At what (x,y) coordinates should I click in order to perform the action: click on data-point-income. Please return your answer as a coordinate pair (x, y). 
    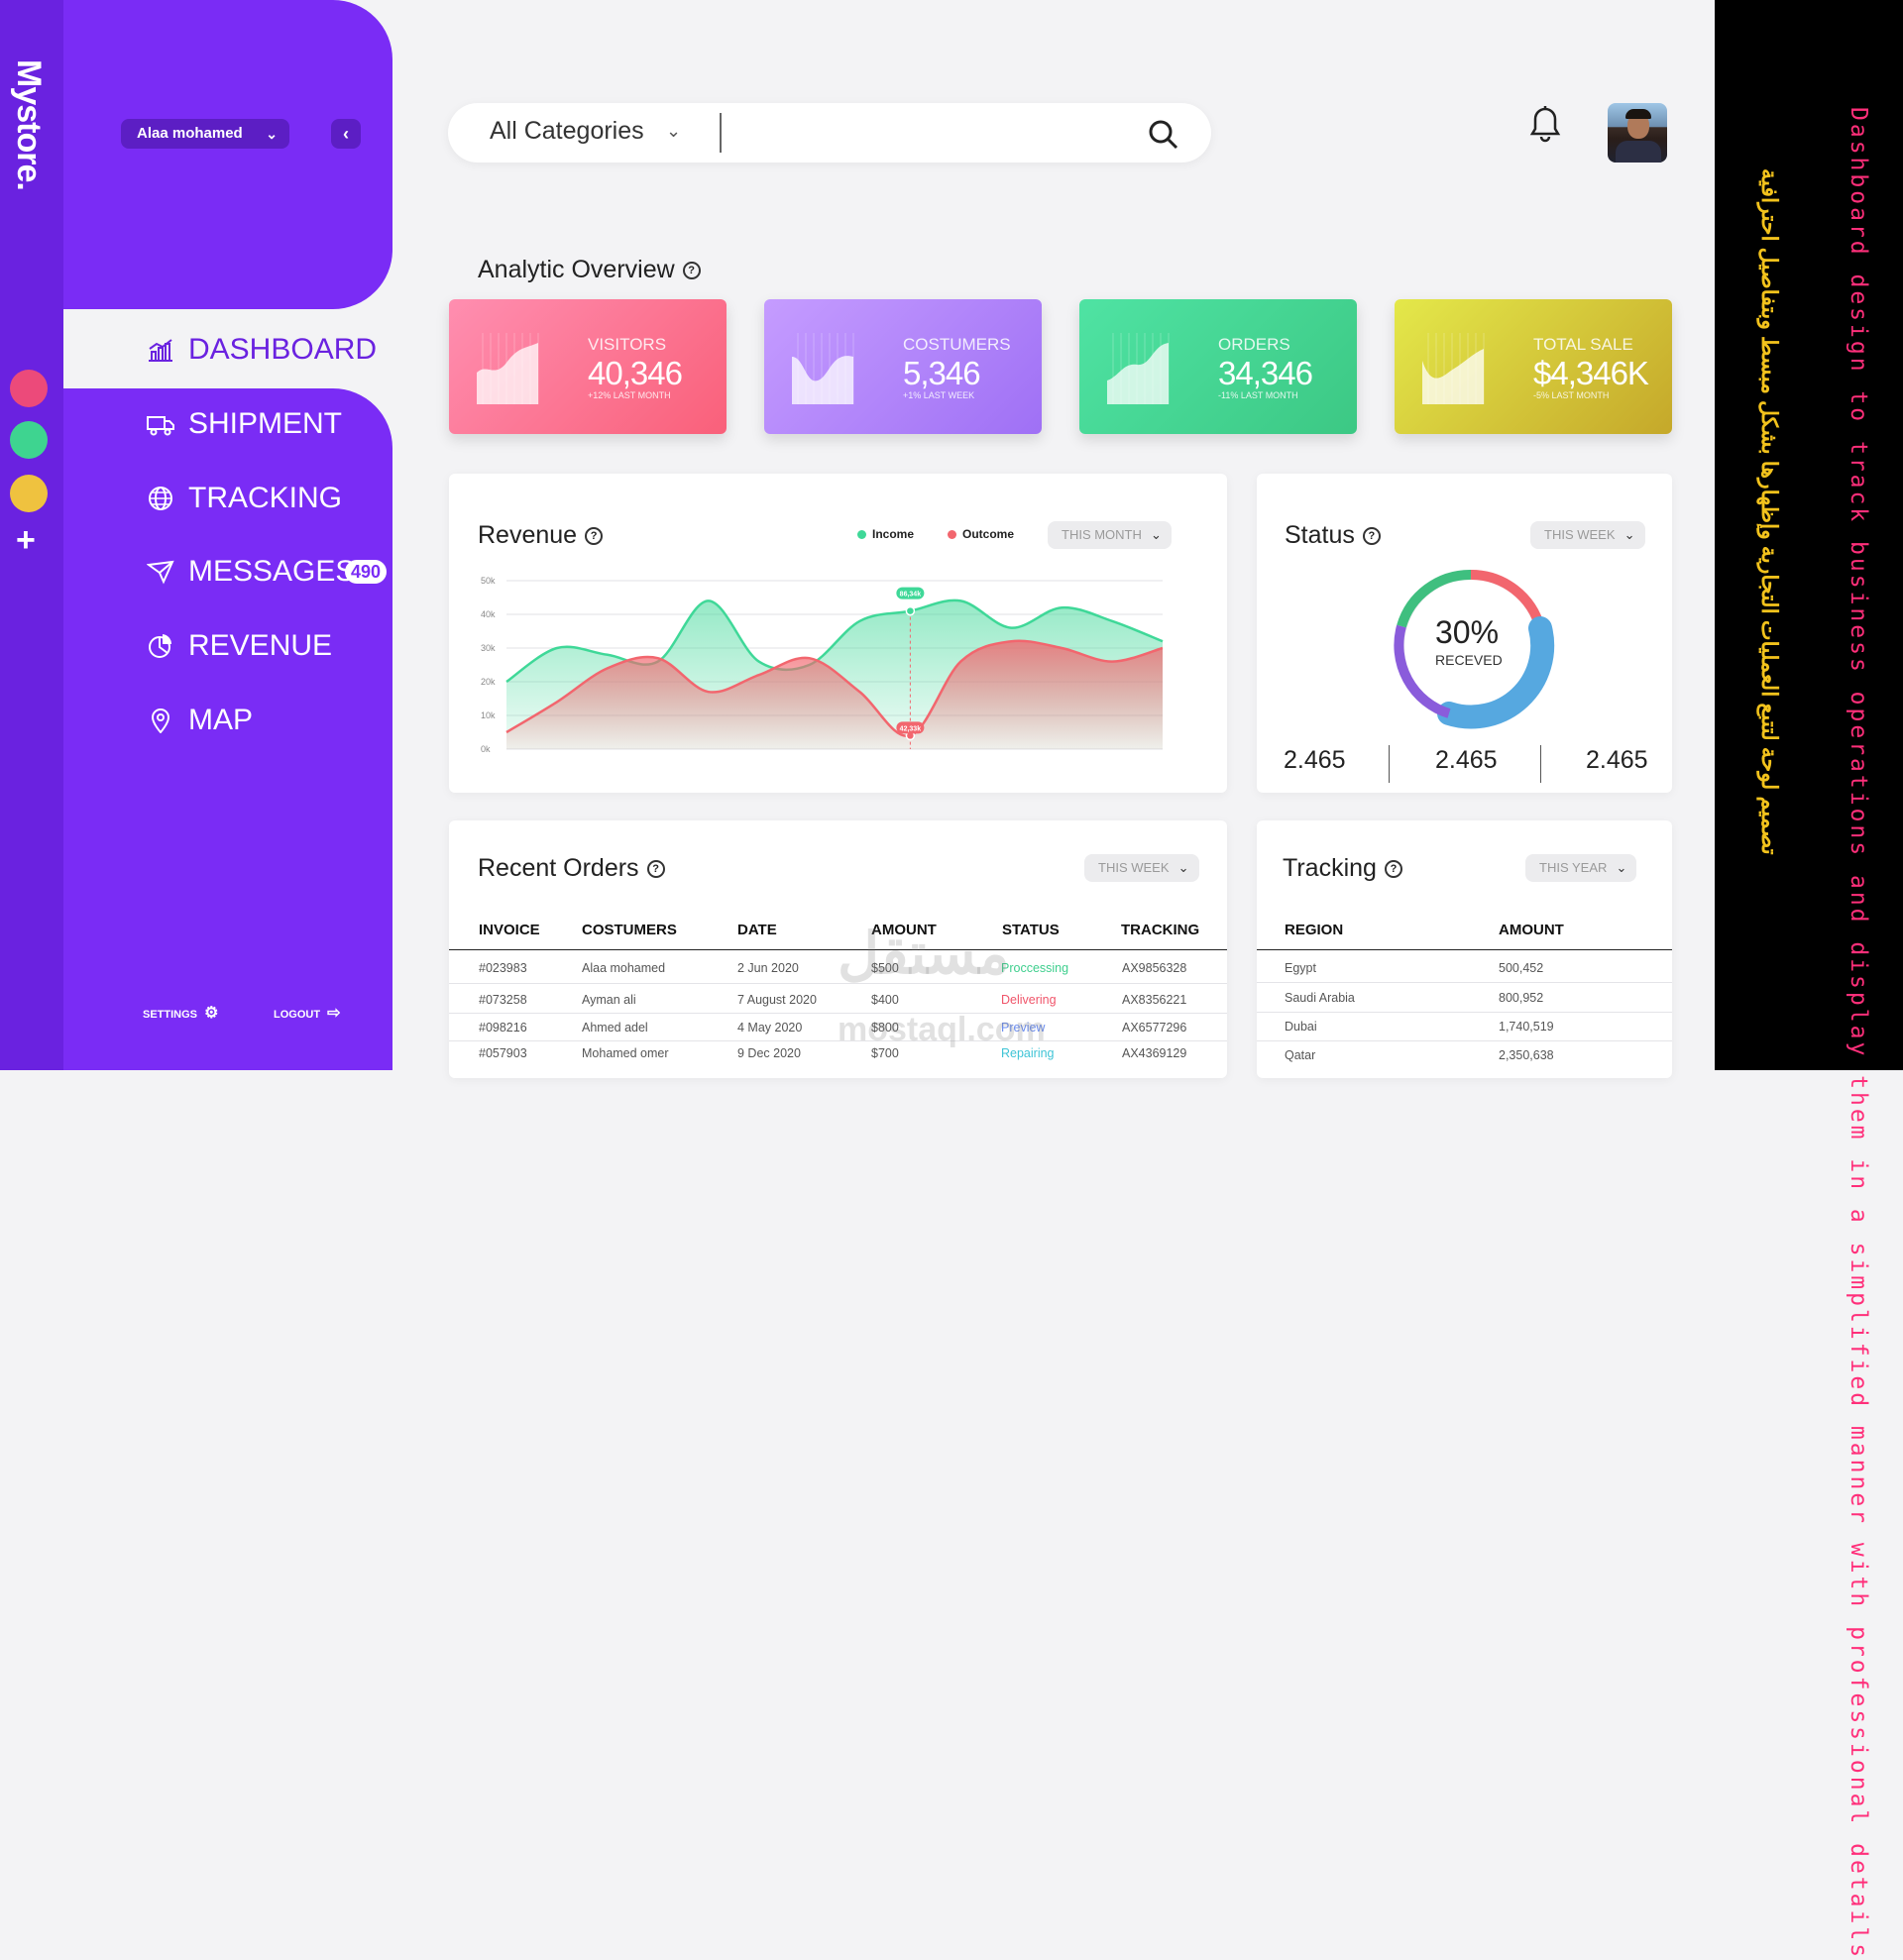
    Looking at the image, I should click on (910, 610).